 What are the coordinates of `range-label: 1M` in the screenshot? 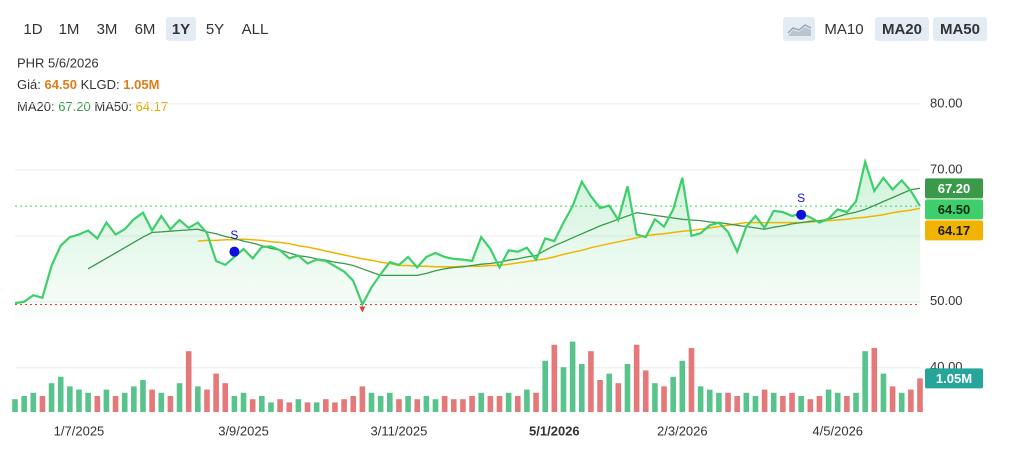 It's located at (69, 29).